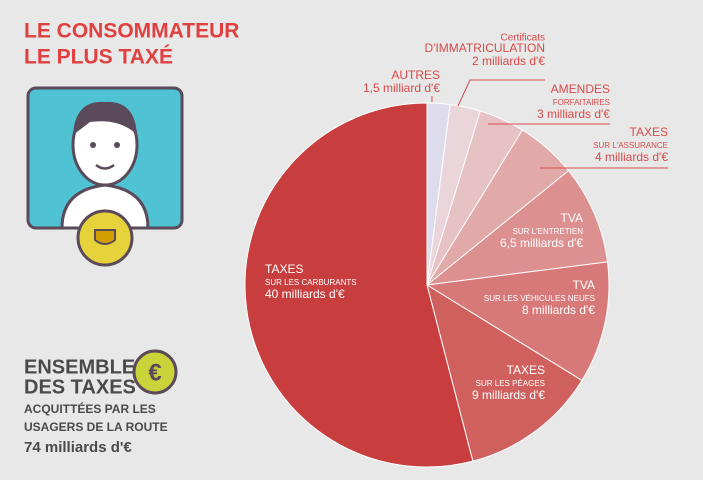  I want to click on value-label: 9 milliards d'€, so click(508, 395).